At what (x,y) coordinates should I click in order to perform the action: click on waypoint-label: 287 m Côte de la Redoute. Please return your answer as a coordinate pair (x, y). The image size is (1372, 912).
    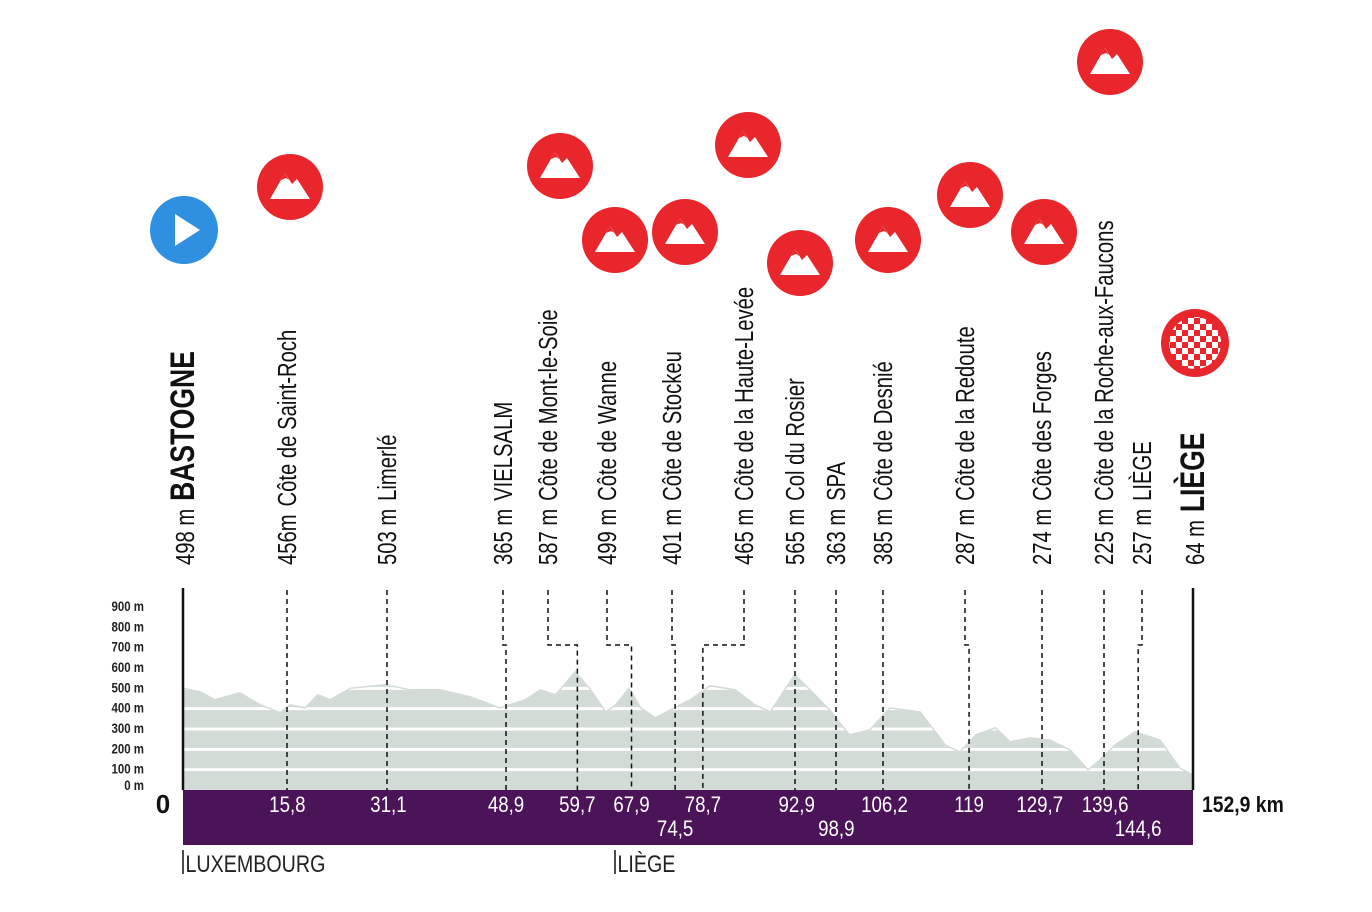
    Looking at the image, I should click on (965, 445).